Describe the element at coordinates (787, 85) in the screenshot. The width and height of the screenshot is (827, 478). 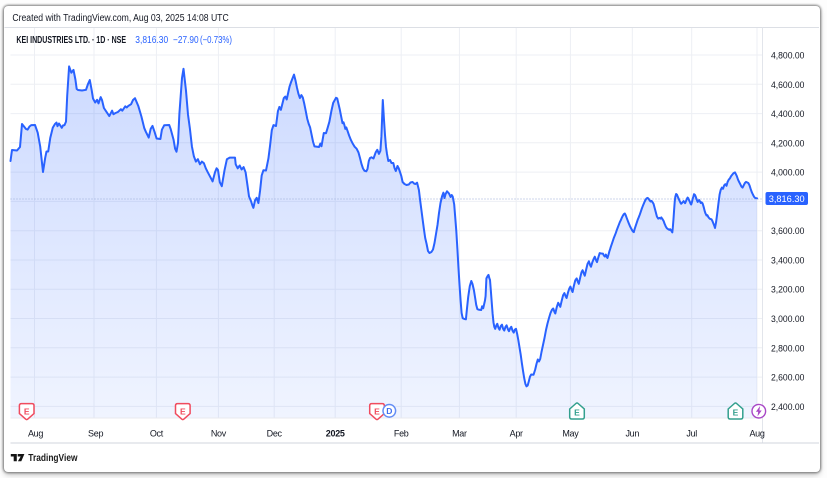
I see `svg-text: 4,600.00` at that location.